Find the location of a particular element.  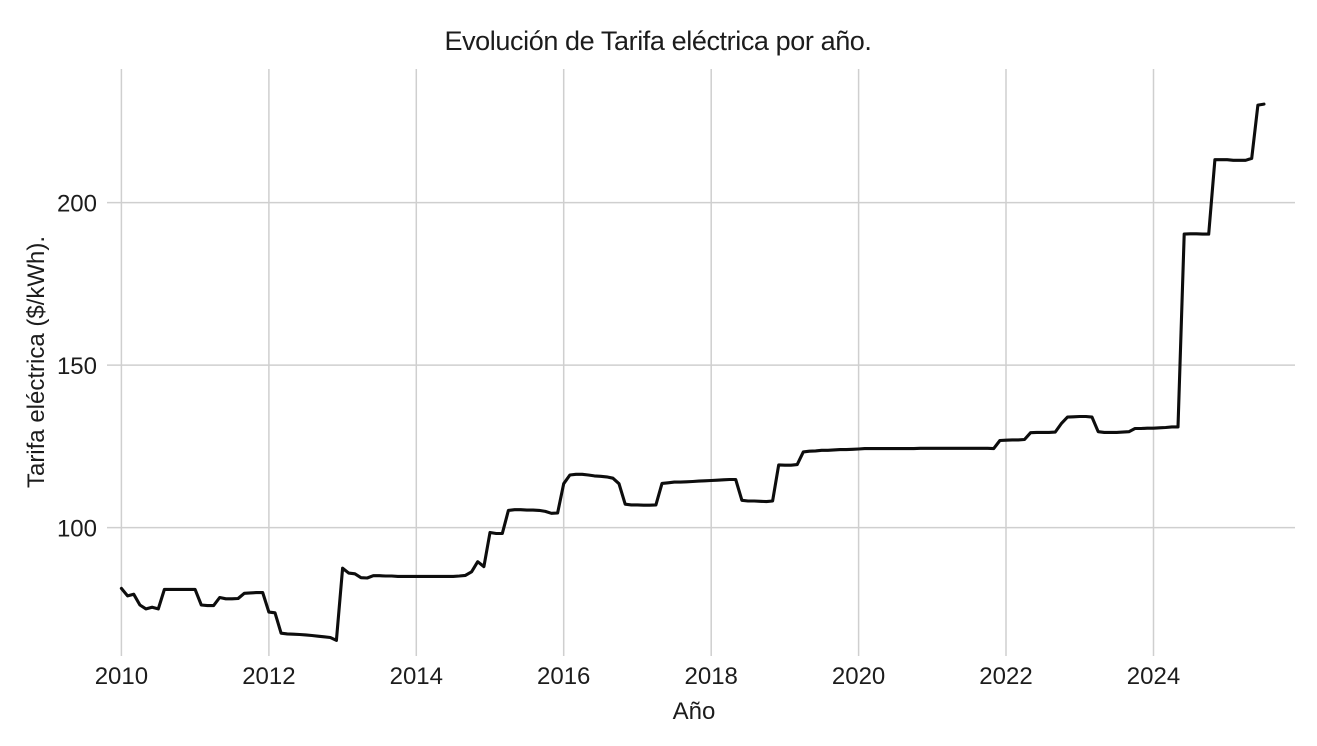

x-tick-label: 2018 is located at coordinates (711, 676).